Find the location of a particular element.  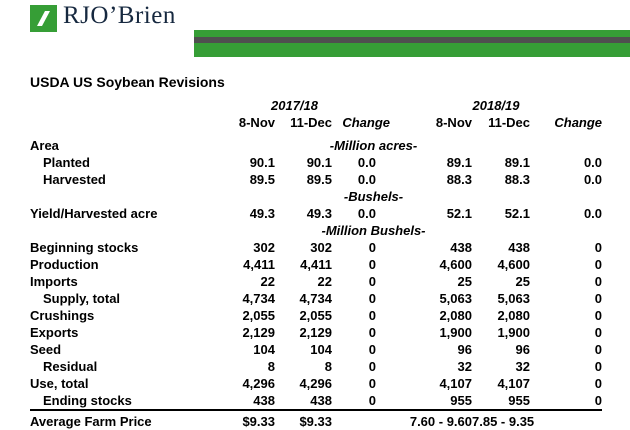

row-label: Supply, total is located at coordinates (82, 298).